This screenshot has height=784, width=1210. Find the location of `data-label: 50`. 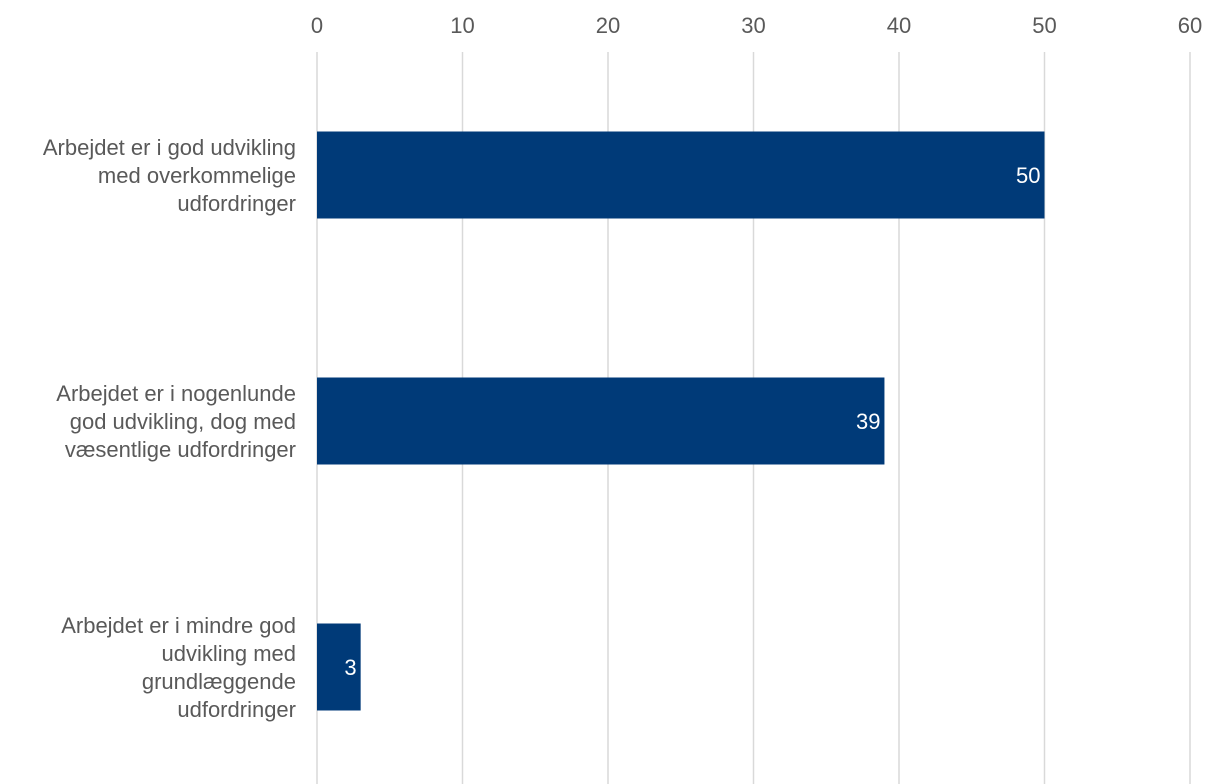

data-label: 50 is located at coordinates (1028, 175).